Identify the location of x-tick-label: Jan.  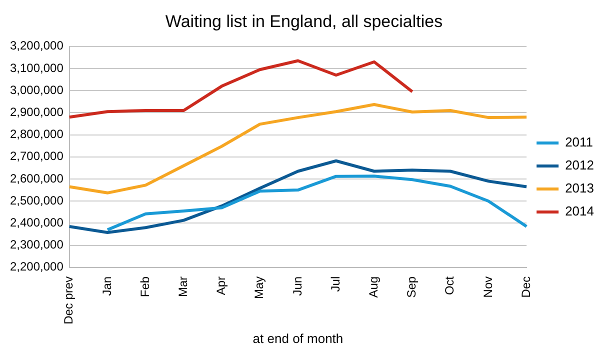
(107, 286).